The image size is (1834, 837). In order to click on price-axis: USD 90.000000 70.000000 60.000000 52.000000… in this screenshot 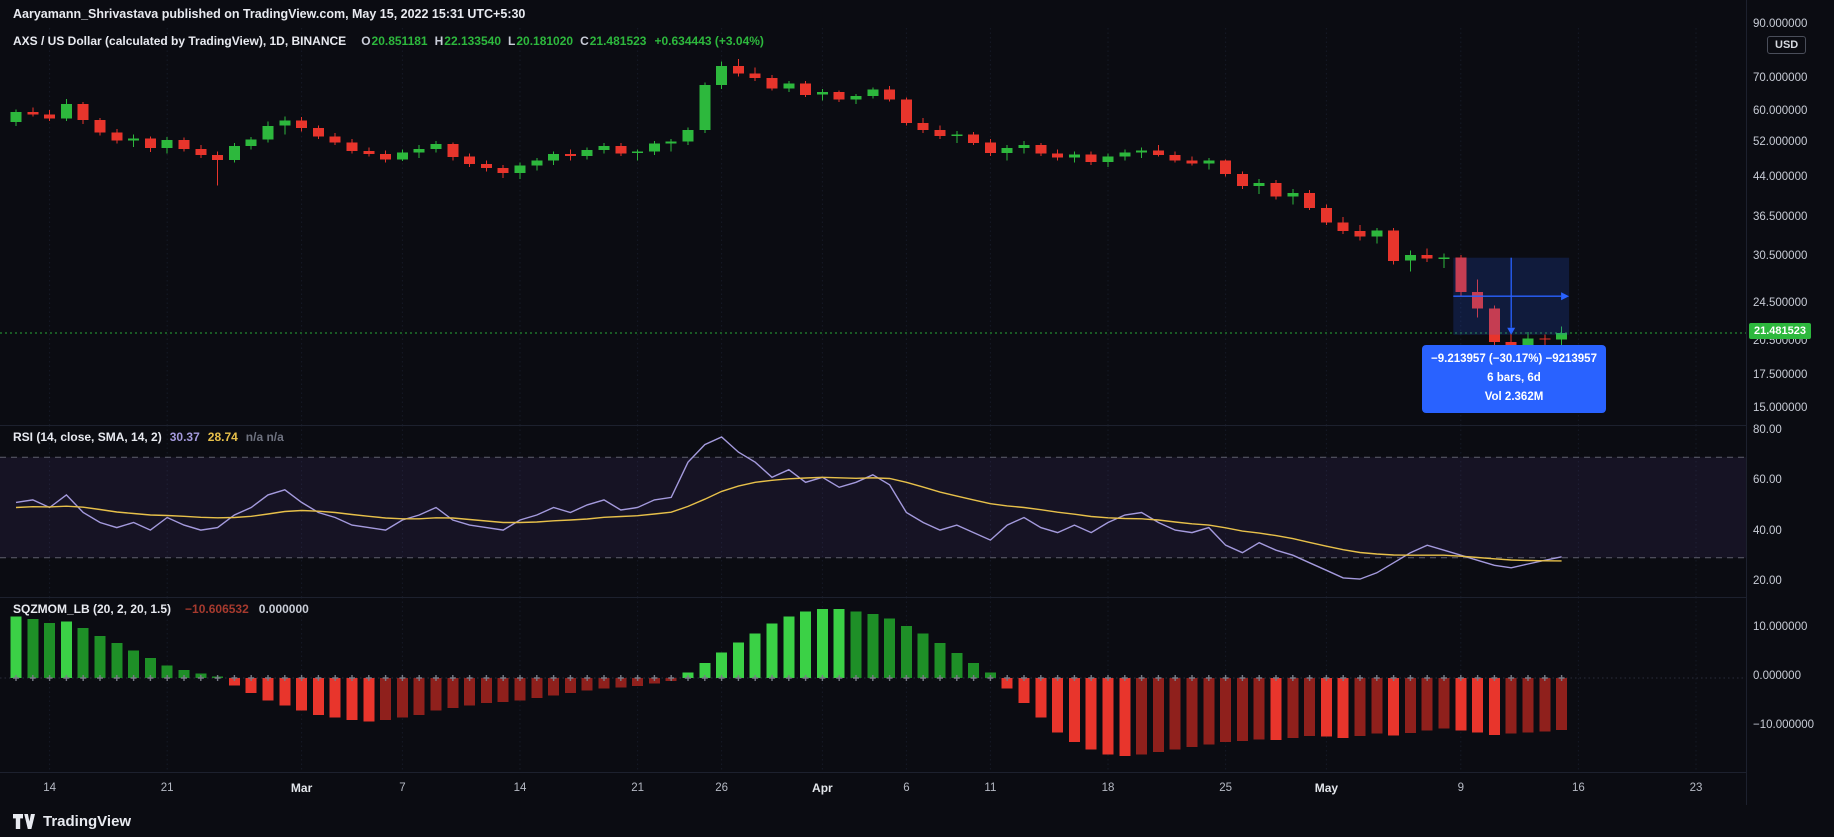, I will do `click(1790, 402)`.